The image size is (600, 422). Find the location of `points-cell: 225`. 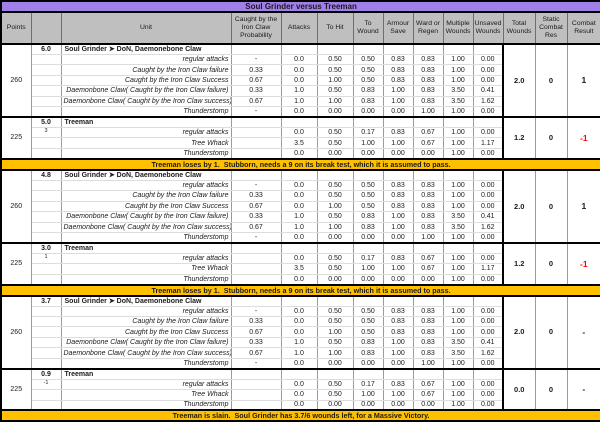

points-cell: 225 is located at coordinates (16, 263).